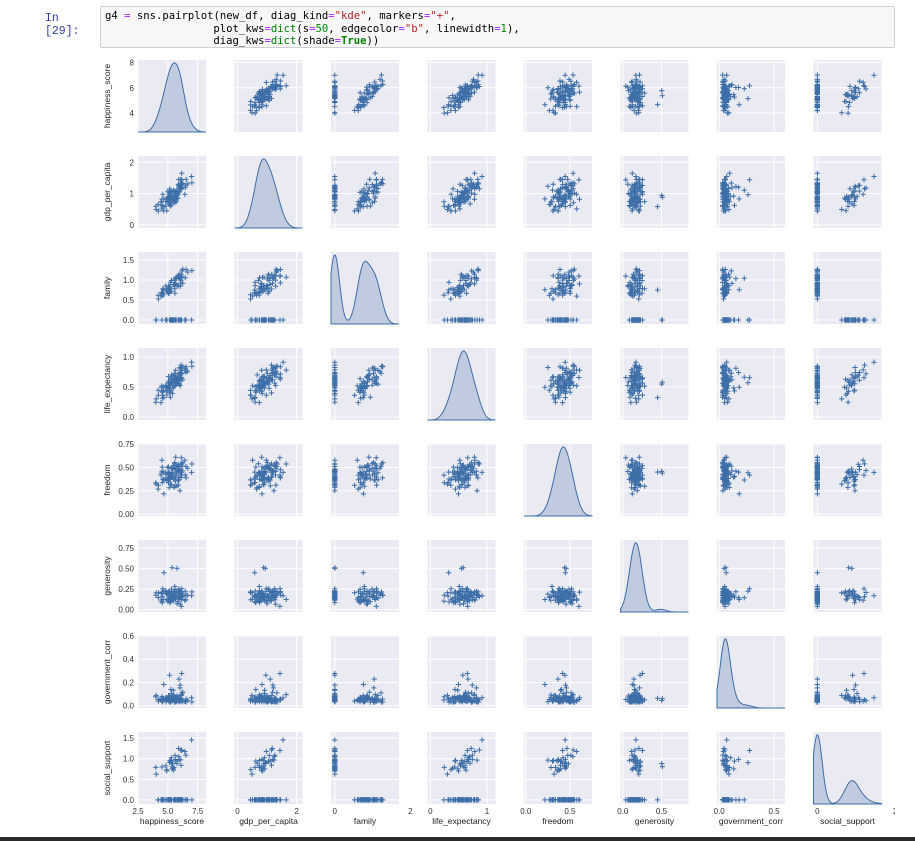 This screenshot has height=841, width=915. I want to click on subplot-gdp_per_capita-vs-freedom, so click(558, 192).